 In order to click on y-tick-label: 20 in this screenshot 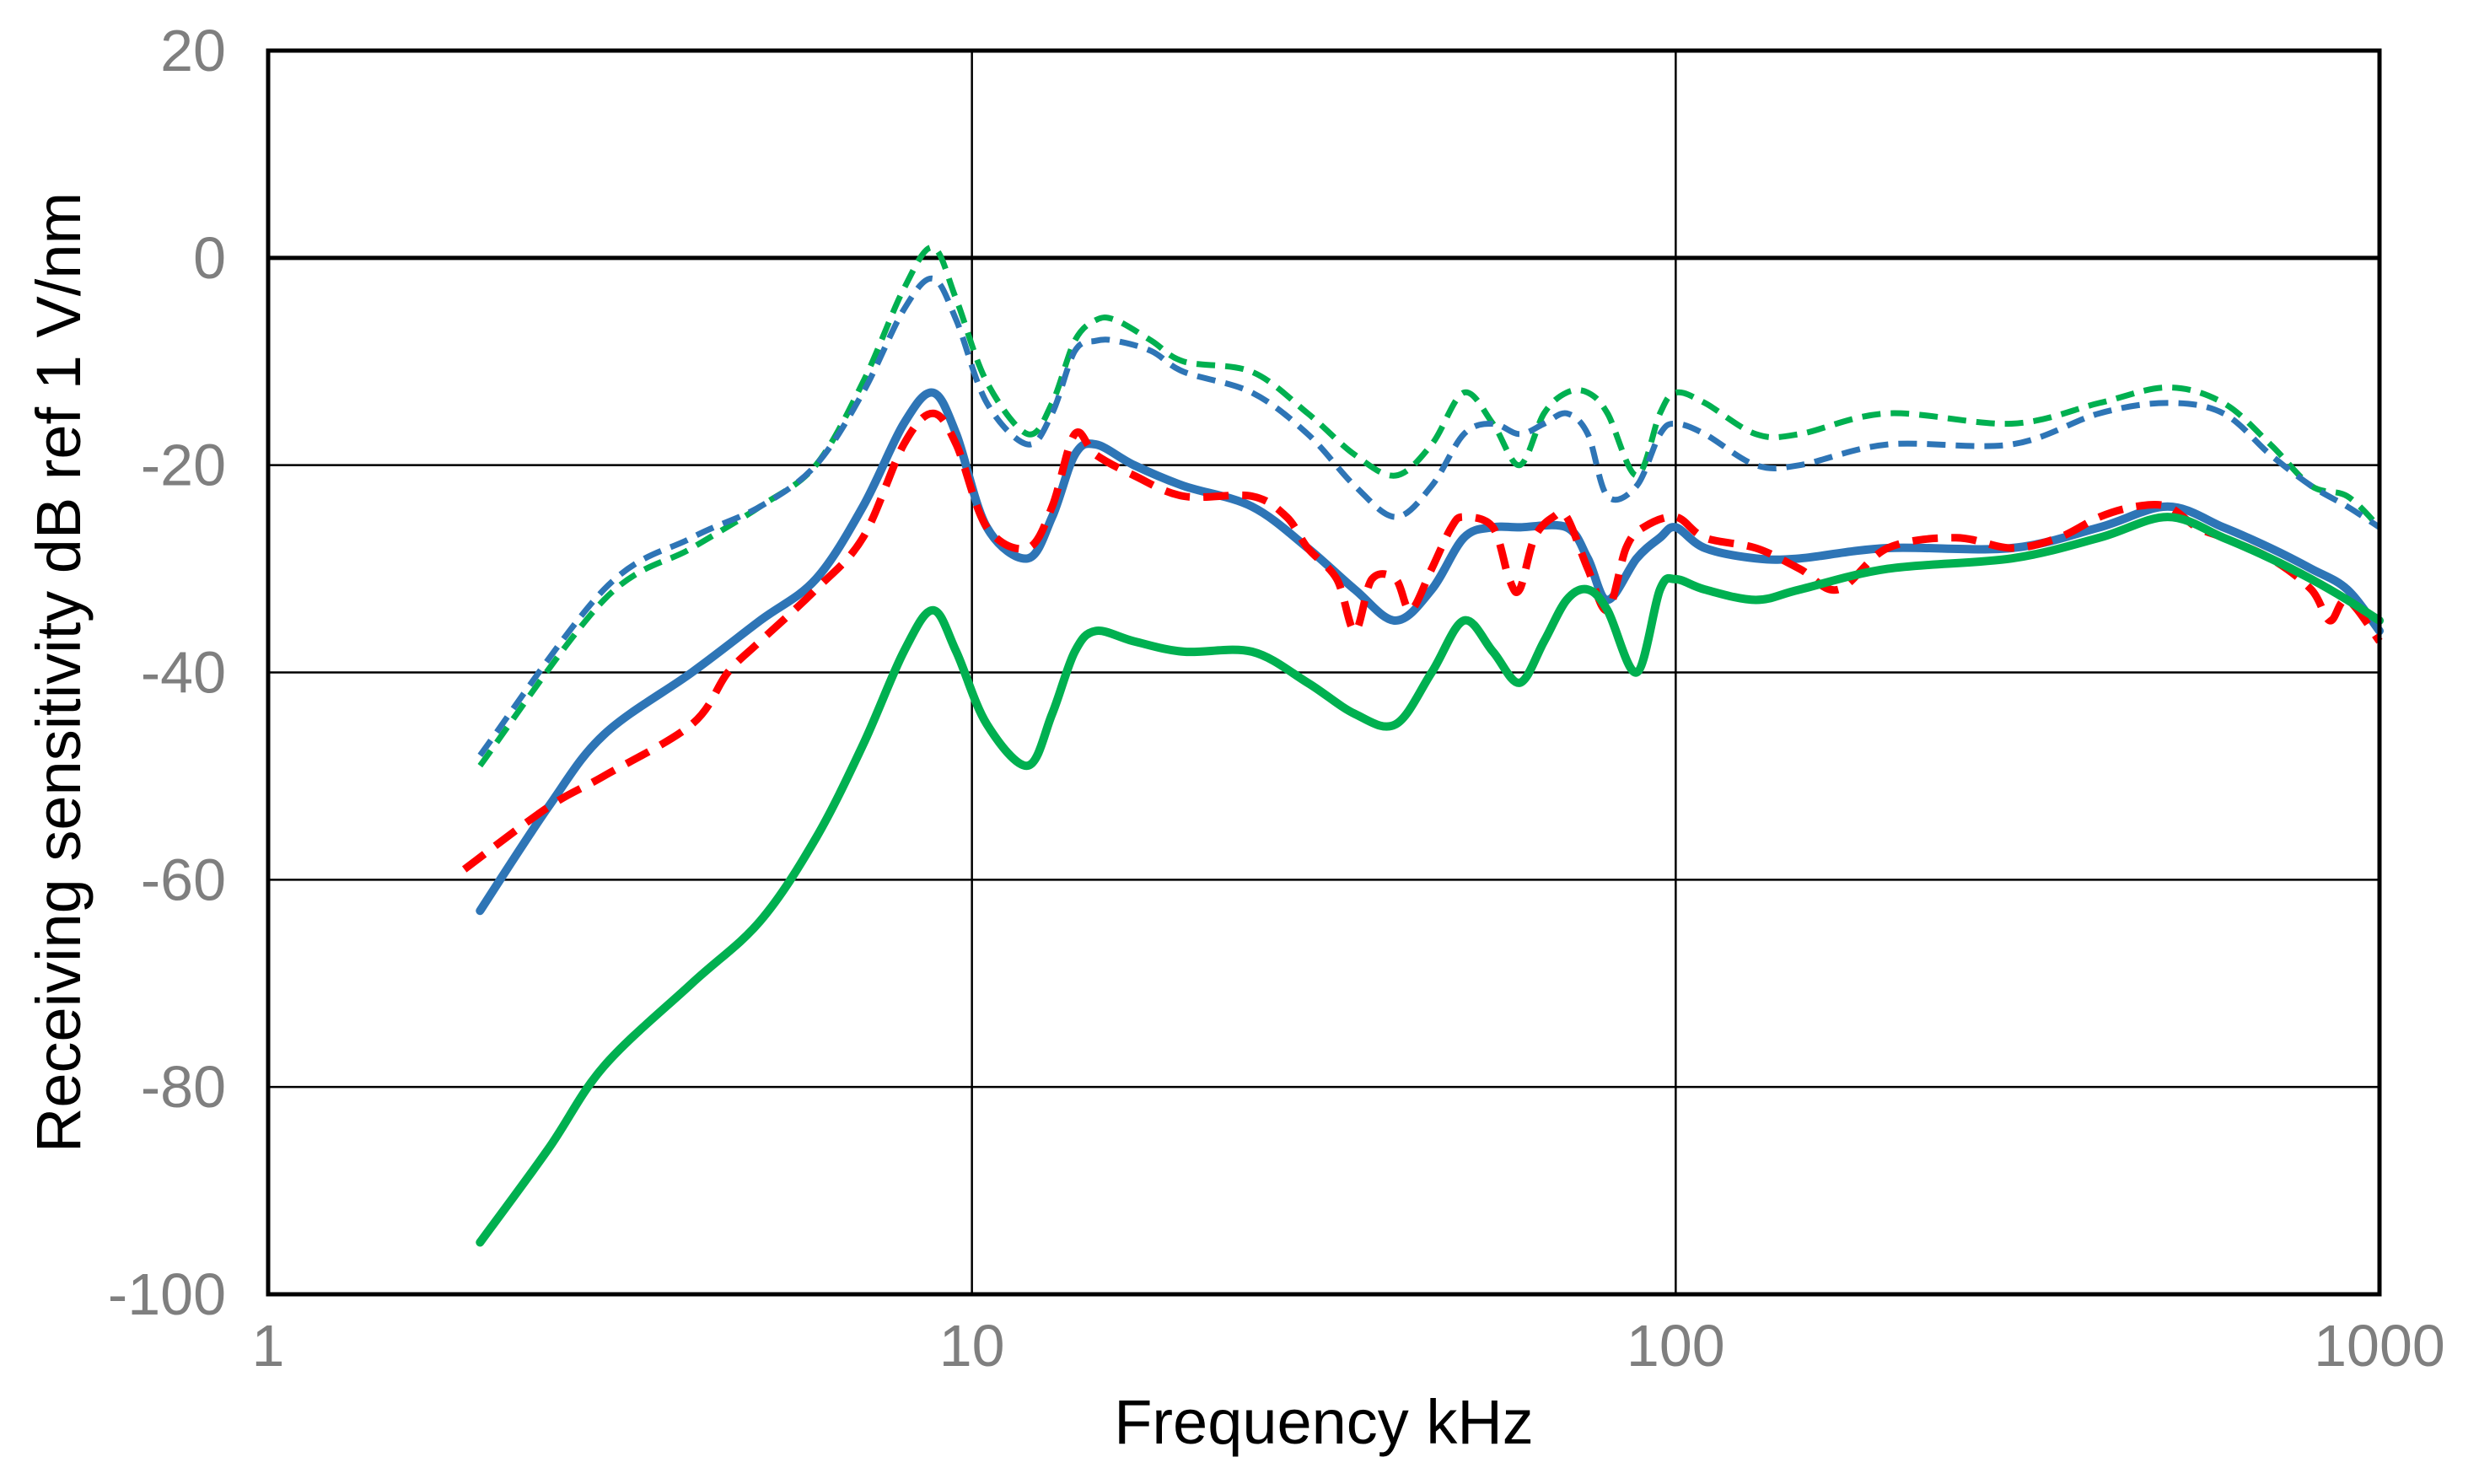, I will do `click(193, 50)`.